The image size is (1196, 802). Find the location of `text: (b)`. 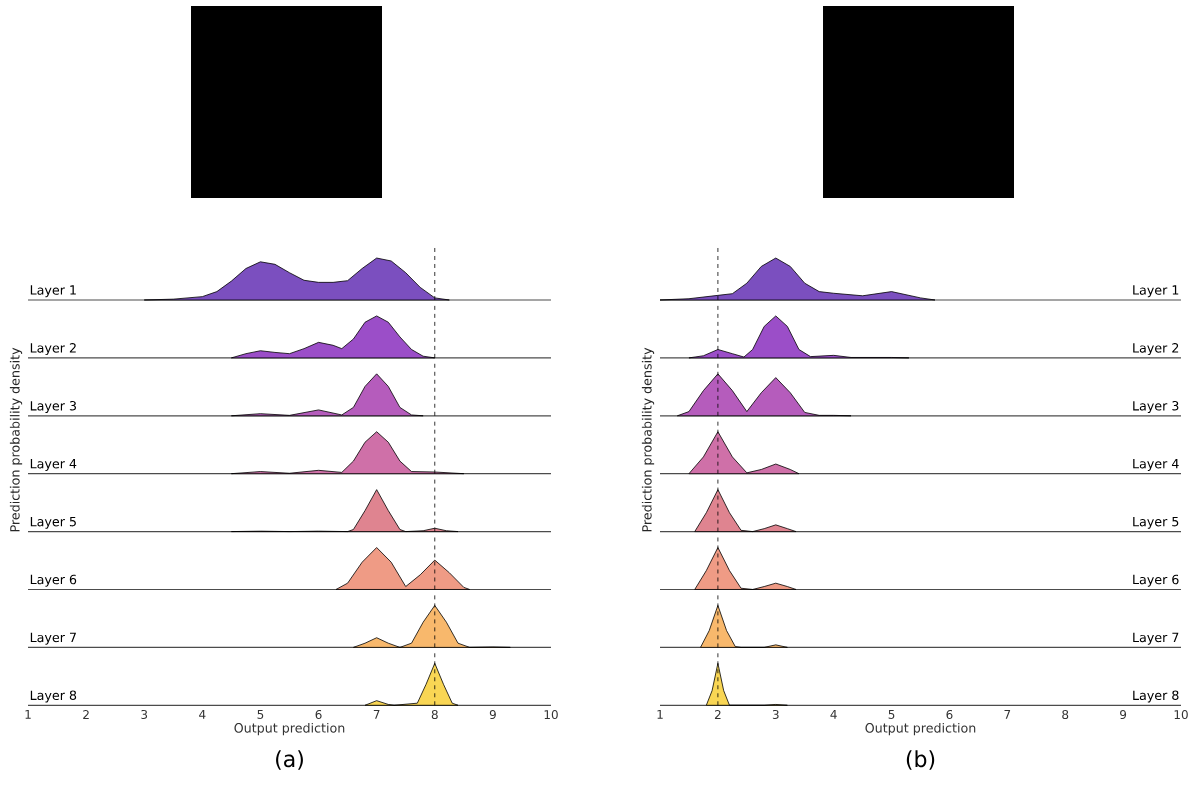

text: (b) is located at coordinates (920, 760).